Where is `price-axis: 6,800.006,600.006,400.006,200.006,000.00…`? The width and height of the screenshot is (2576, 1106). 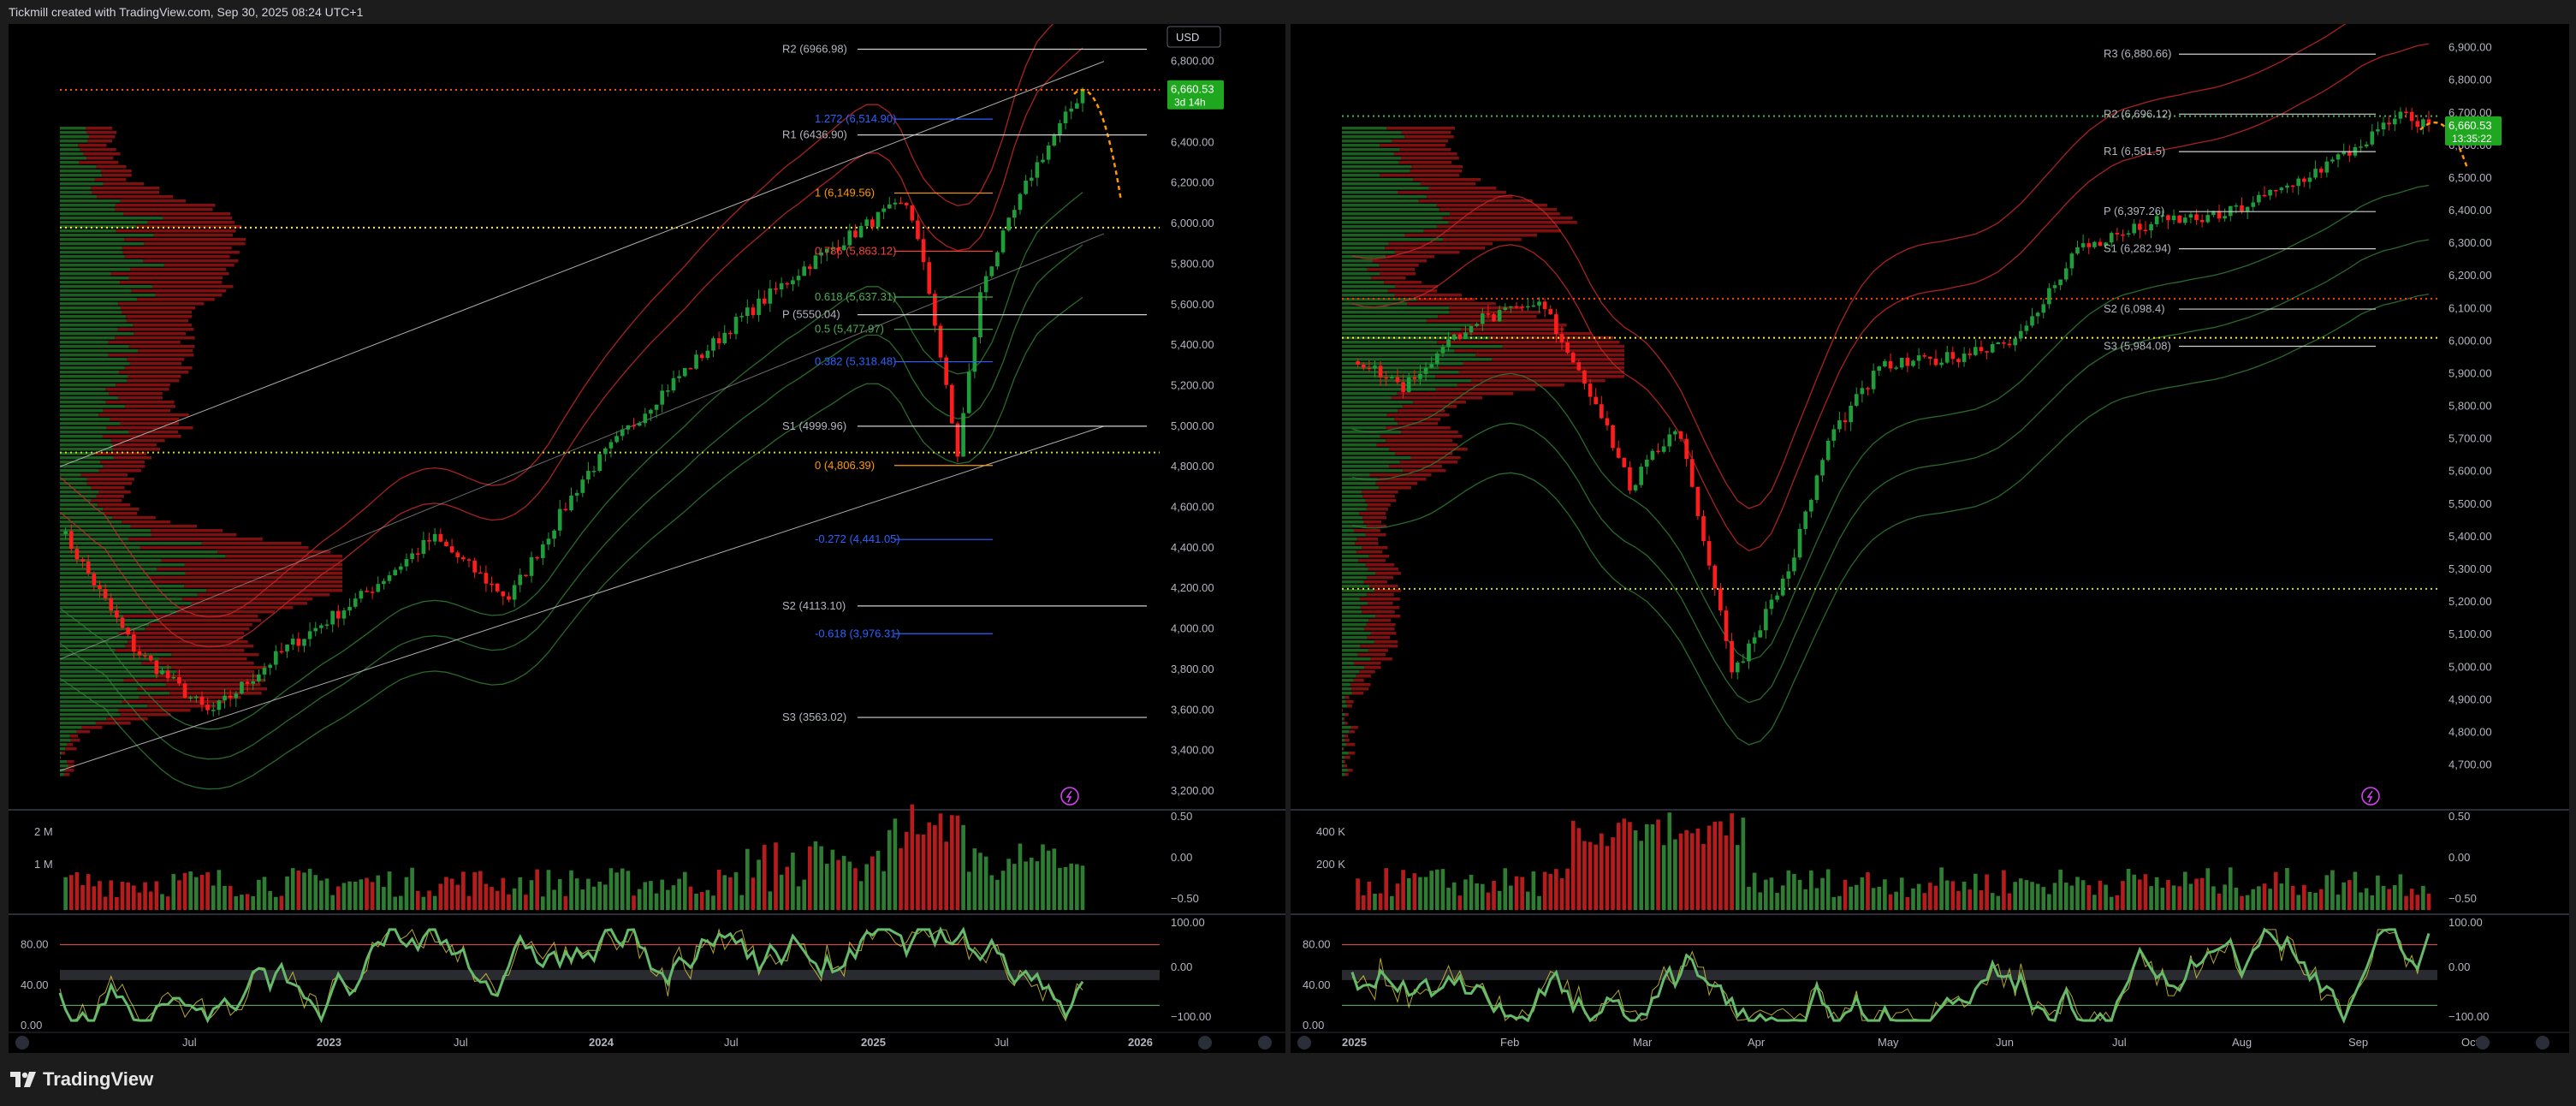
price-axis: 6,800.006,600.006,400.006,200.006,000.00… is located at coordinates (1192, 426).